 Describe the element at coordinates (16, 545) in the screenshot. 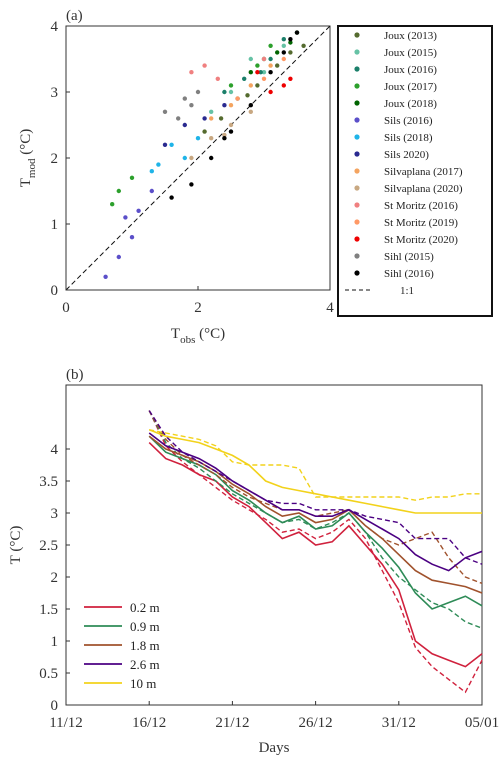

I see `panel-b-ylabel: T (°C)` at that location.